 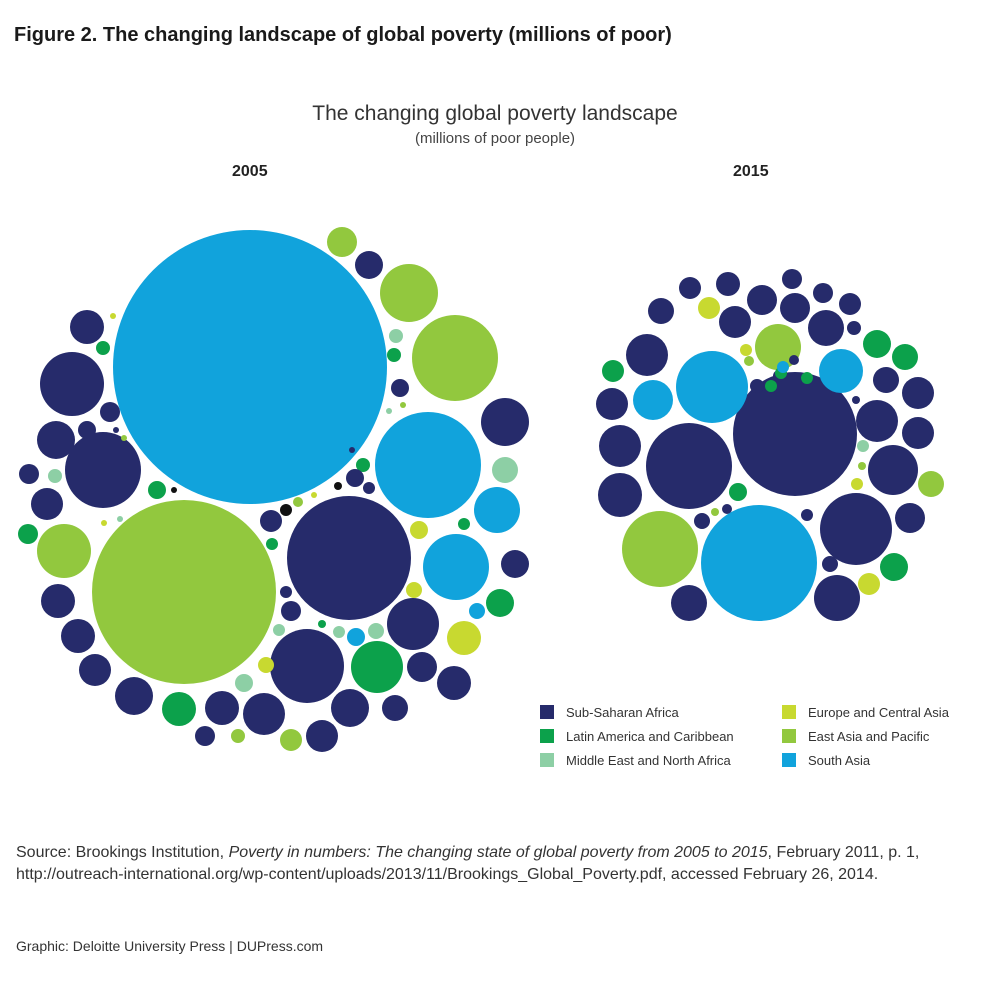 What do you see at coordinates (250, 171) in the screenshot?
I see `panel-label-2005: 2005` at bounding box center [250, 171].